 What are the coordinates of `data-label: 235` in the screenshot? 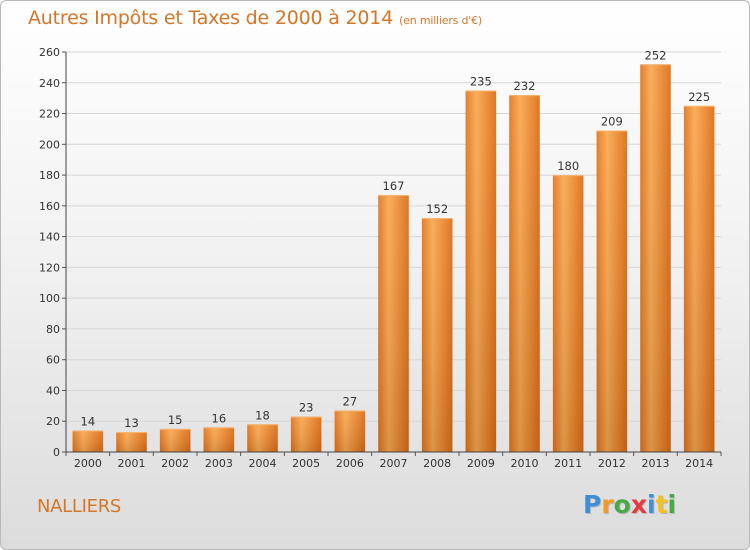 It's located at (481, 81).